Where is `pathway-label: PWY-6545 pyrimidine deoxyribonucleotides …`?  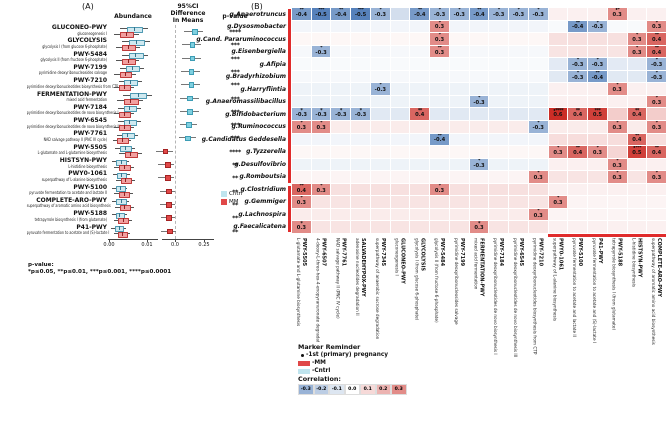
pathway-label: PWY-6545 pyrimidine deoxyribonucleotides … is located at coordinates (60, 124).